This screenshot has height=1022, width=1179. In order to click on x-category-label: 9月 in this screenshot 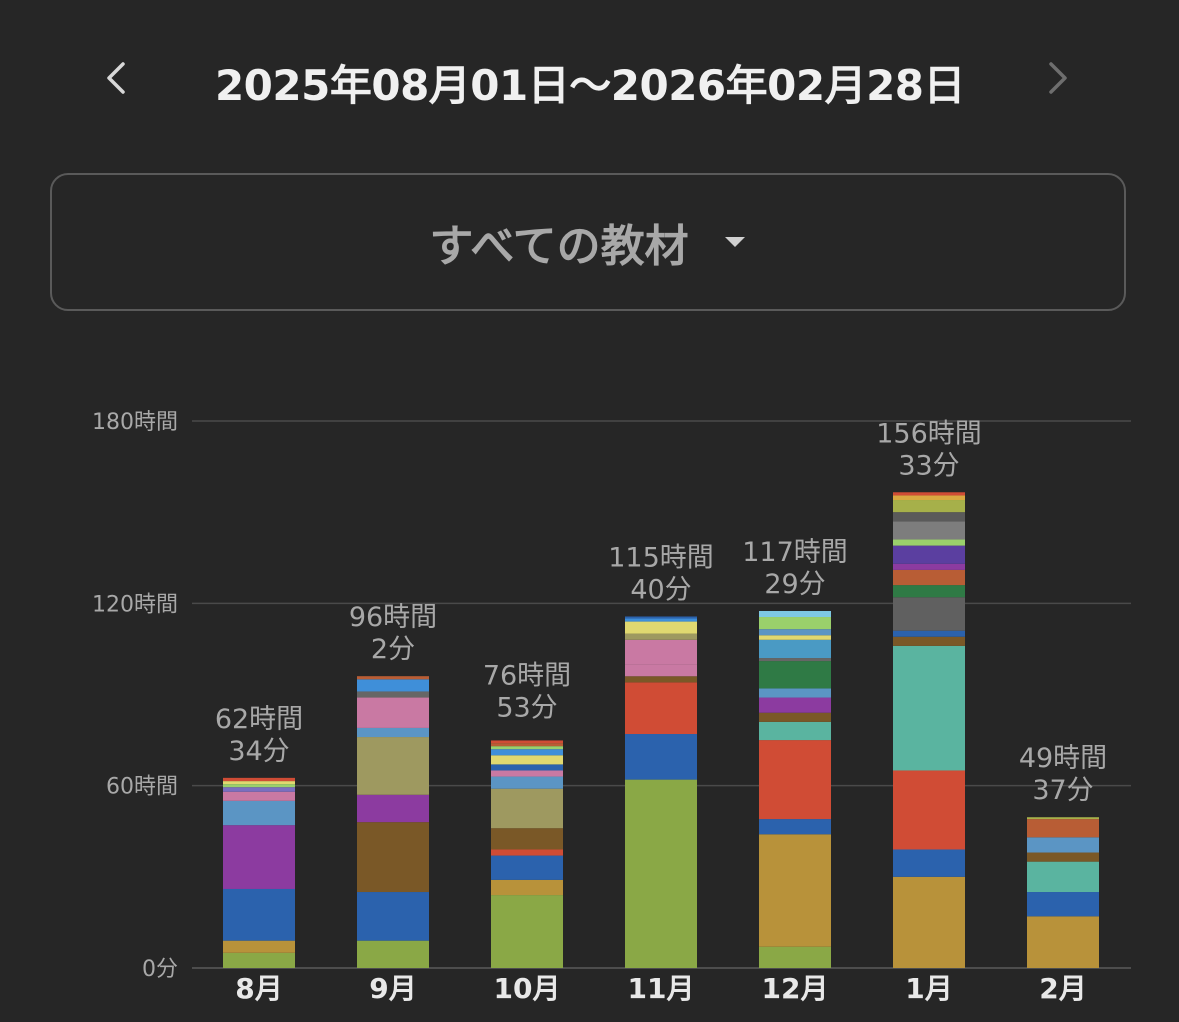, I will do `click(392, 988)`.